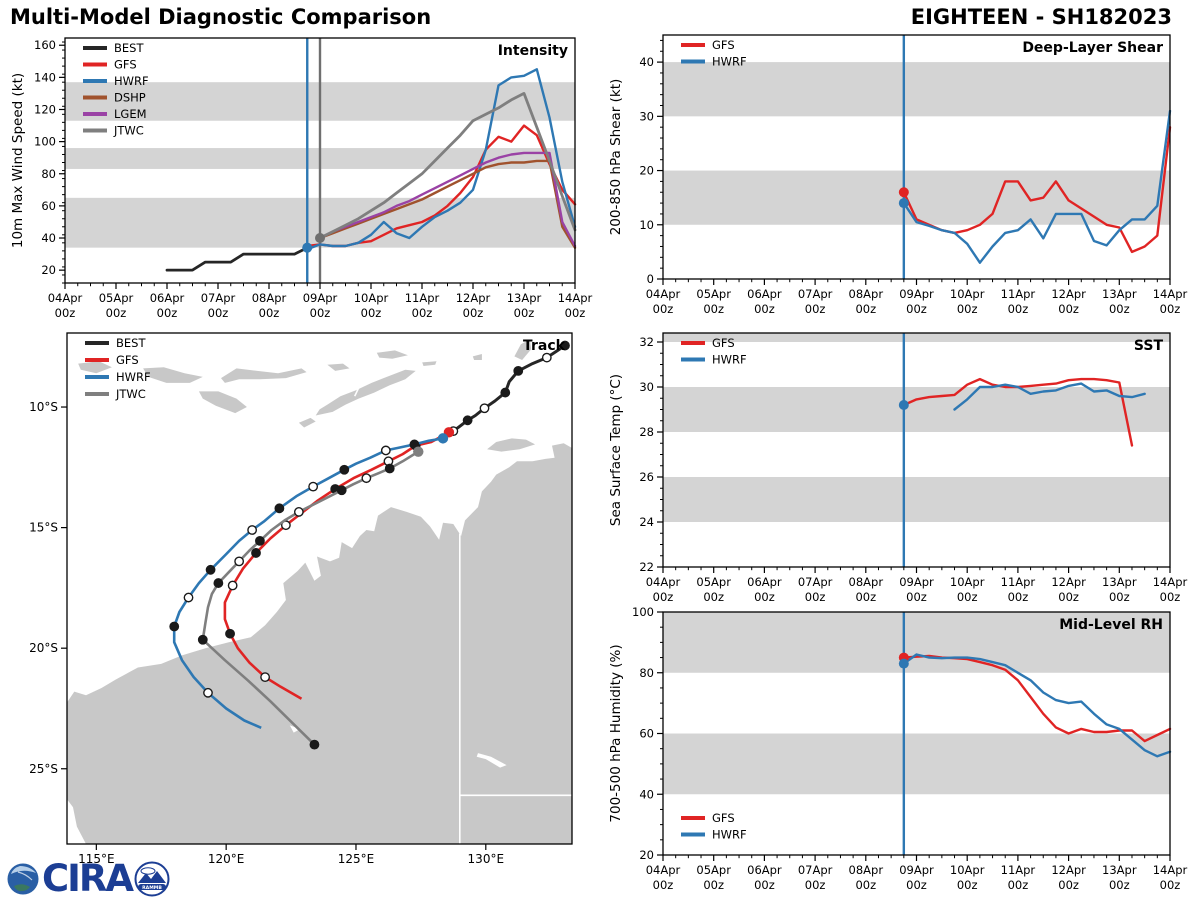  Describe the element at coordinates (65, 298) in the screenshot. I see `intensity-xtick-label: 04Apr` at that location.